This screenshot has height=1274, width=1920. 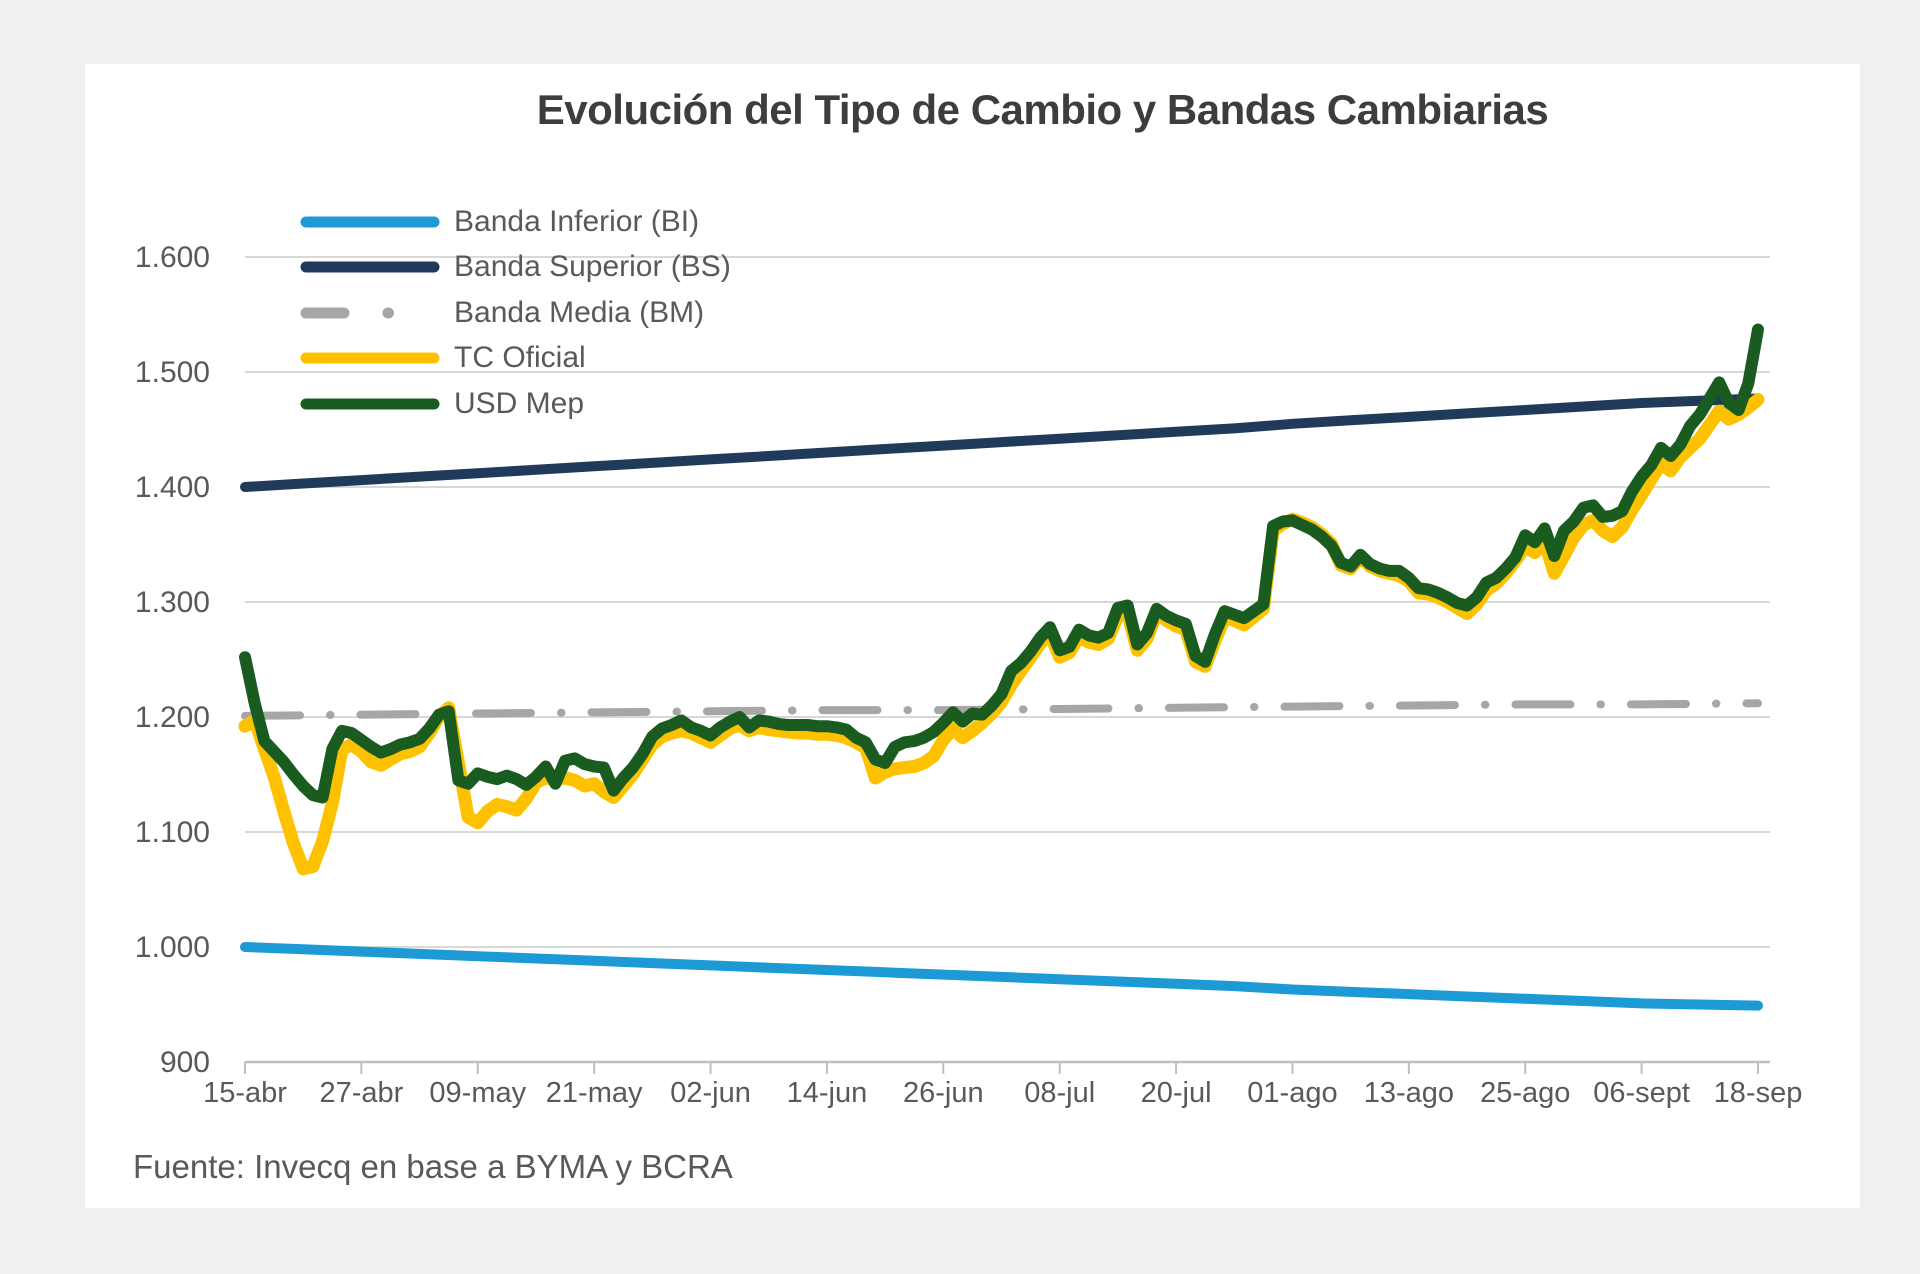 What do you see at coordinates (433, 1166) in the screenshot?
I see `source-note: Fuente: Invecq en base a BYMA y BCRA` at bounding box center [433, 1166].